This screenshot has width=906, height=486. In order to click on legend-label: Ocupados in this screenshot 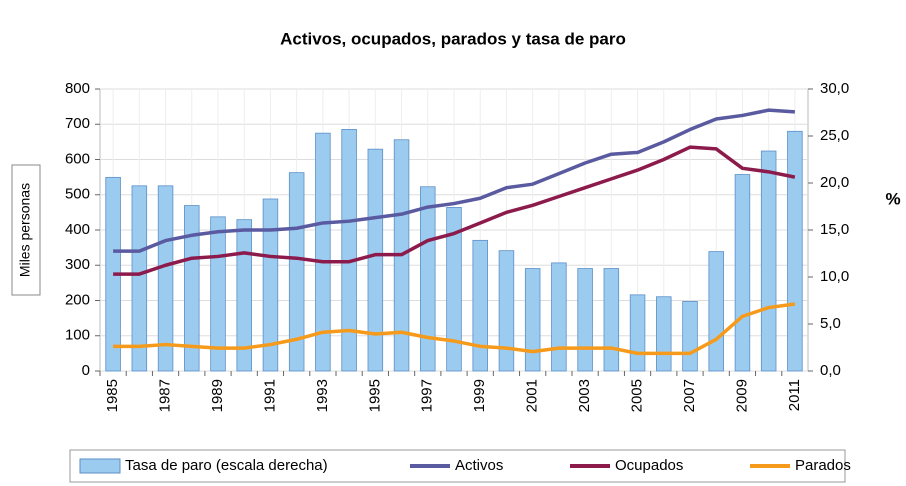, I will do `click(649, 465)`.